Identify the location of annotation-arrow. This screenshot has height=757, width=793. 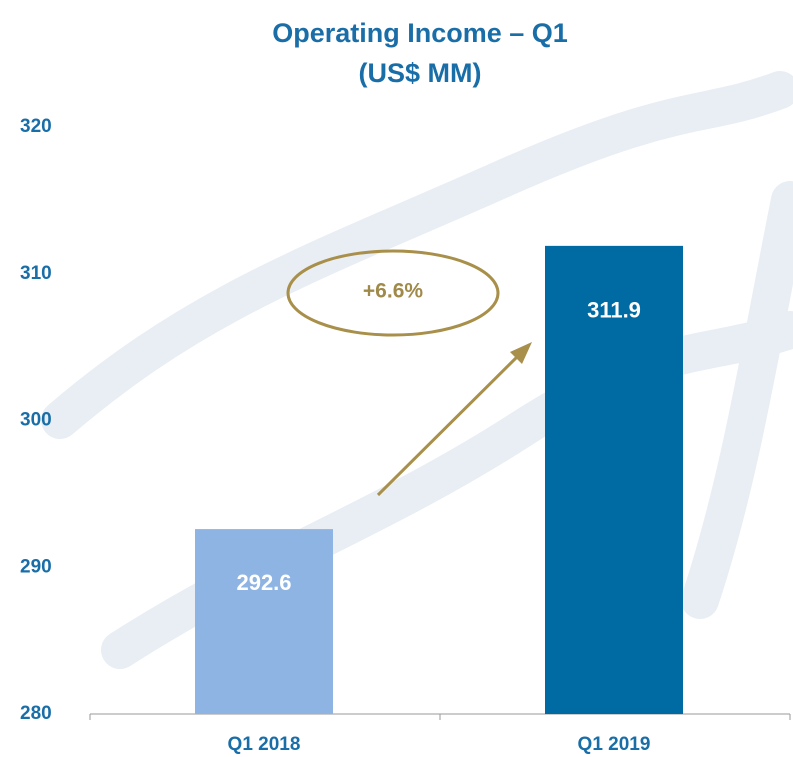
(450, 423).